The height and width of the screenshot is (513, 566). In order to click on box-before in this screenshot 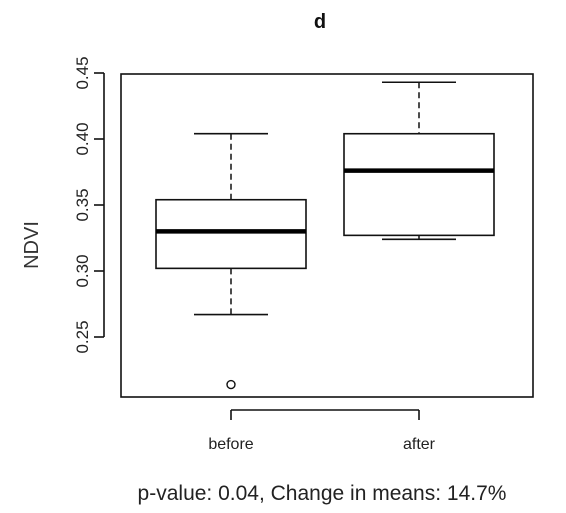, I will do `click(231, 261)`.